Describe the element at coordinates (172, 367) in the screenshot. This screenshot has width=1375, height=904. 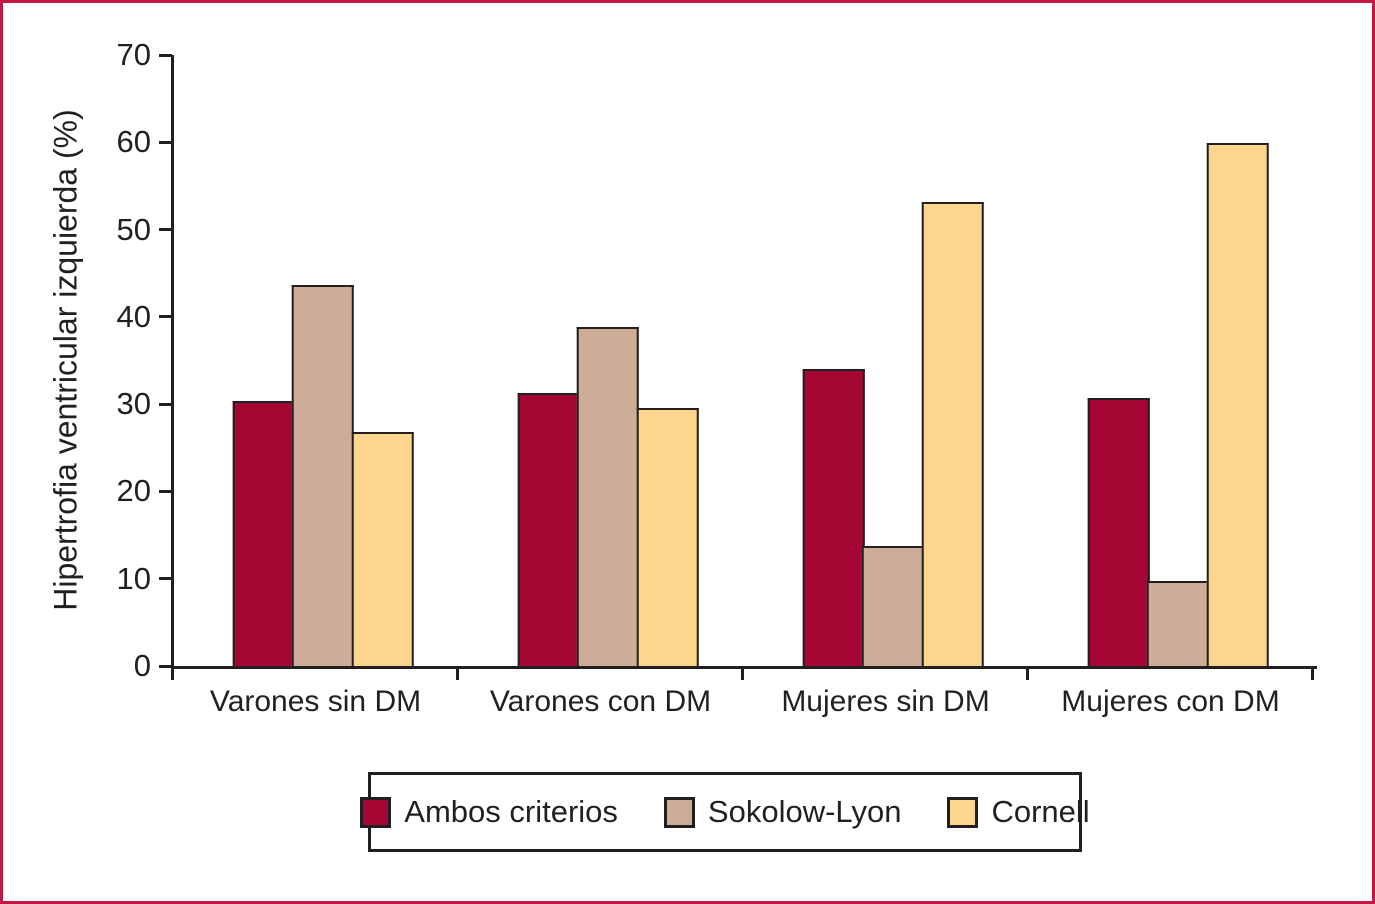
I see `y-axis-line` at that location.